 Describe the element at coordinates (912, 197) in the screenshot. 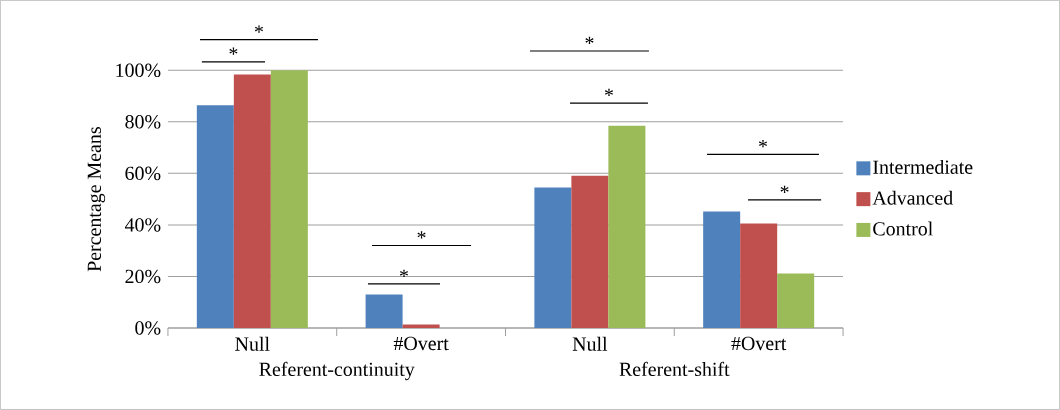

I see `legend-label: Advanced` at that location.